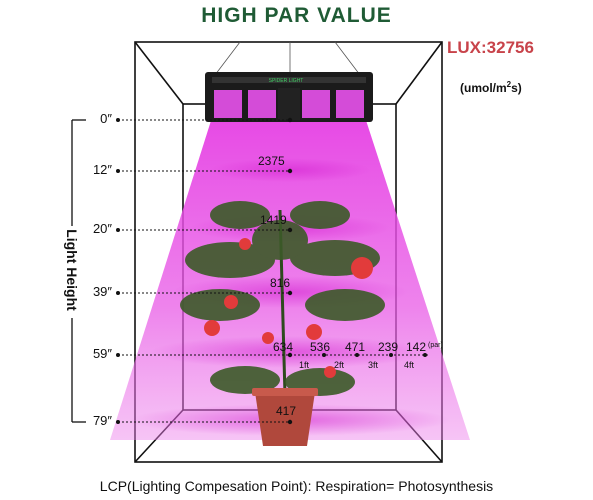  Describe the element at coordinates (409, 365) in the screenshot. I see `distance-4ft: 4ft` at that location.